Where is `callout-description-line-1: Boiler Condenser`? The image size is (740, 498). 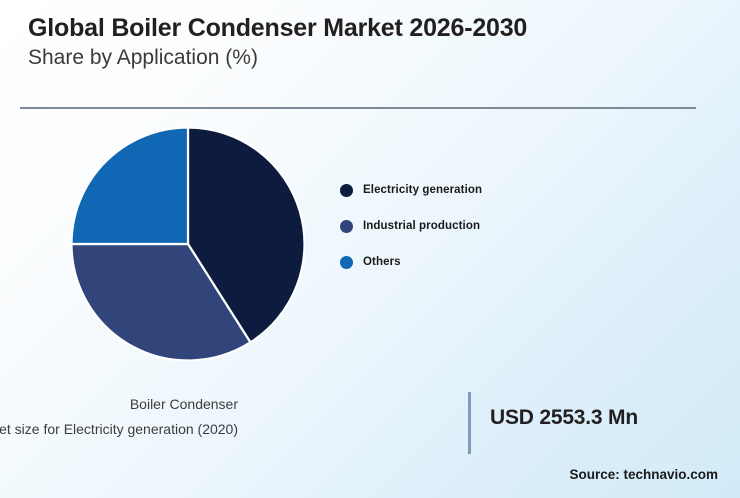 callout-description-line-1: Boiler Condenser is located at coordinates (183, 404).